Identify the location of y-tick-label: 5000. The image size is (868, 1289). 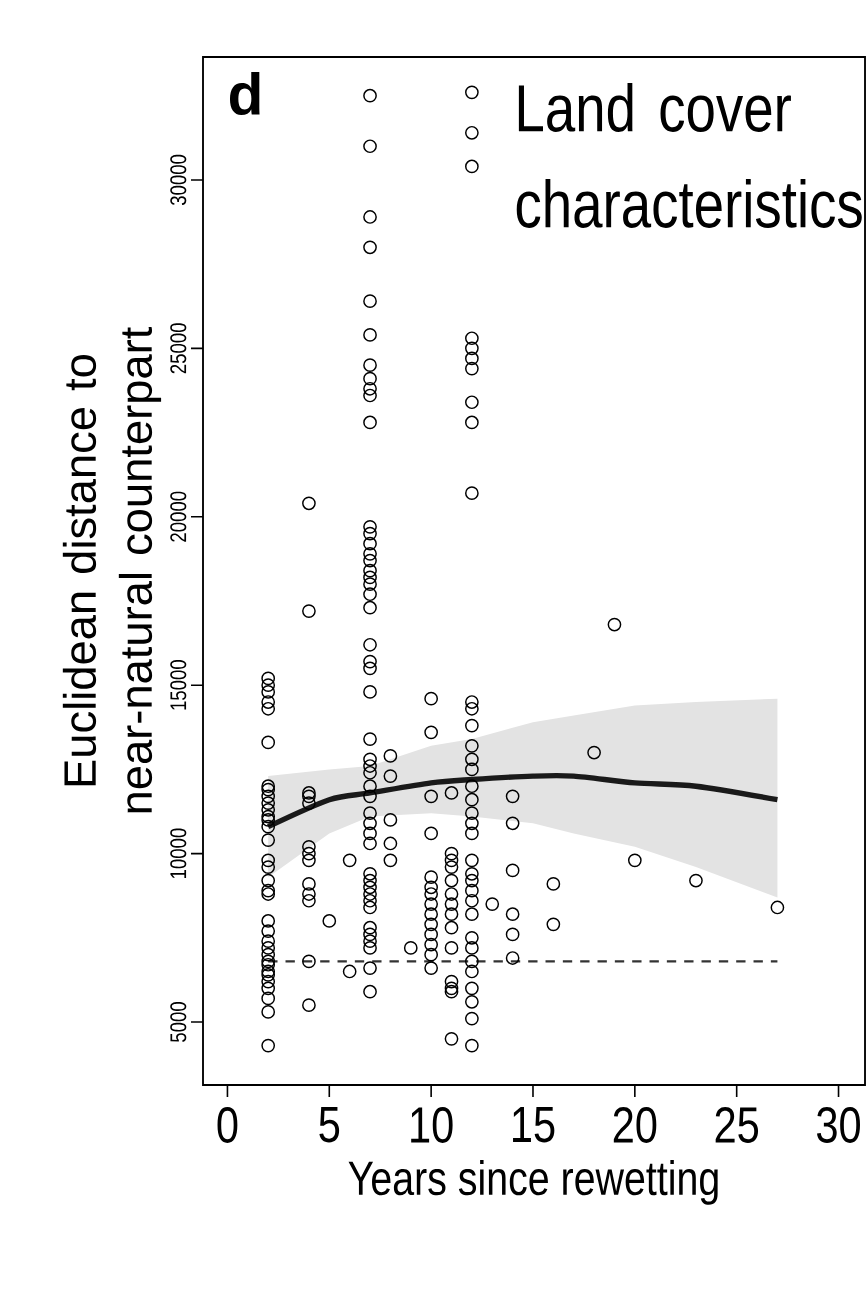
(178, 1022).